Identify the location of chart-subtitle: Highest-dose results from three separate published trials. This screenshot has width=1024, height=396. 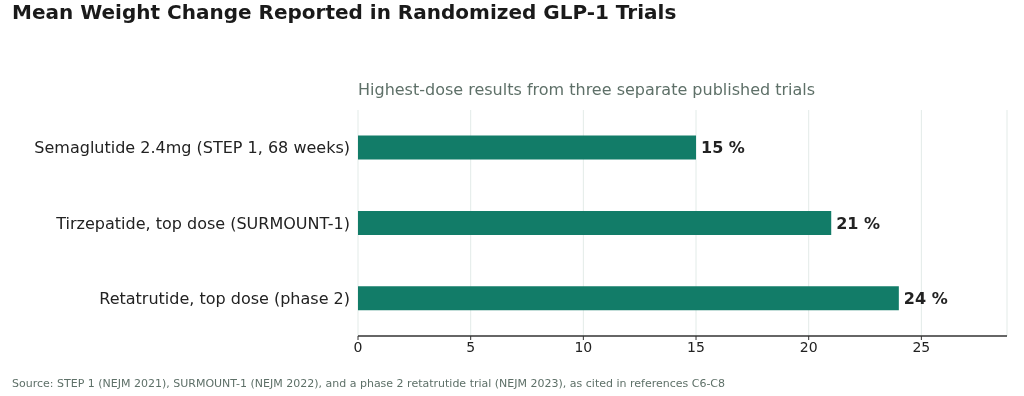
(587, 89).